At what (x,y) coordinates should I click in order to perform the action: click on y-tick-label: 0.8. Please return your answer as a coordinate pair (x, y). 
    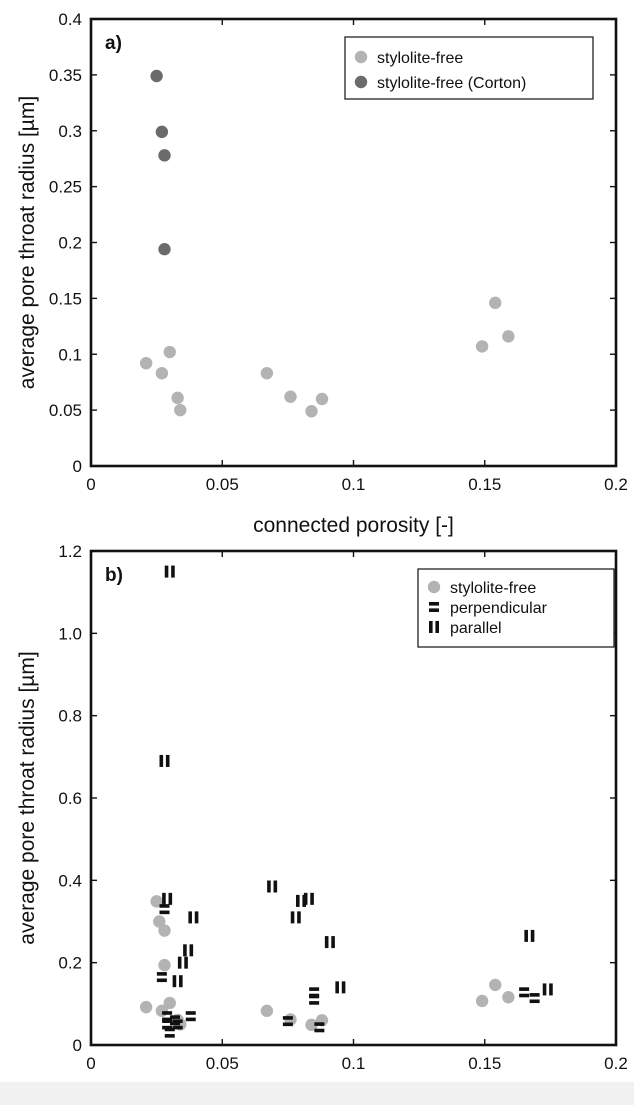
    Looking at the image, I should click on (70, 716).